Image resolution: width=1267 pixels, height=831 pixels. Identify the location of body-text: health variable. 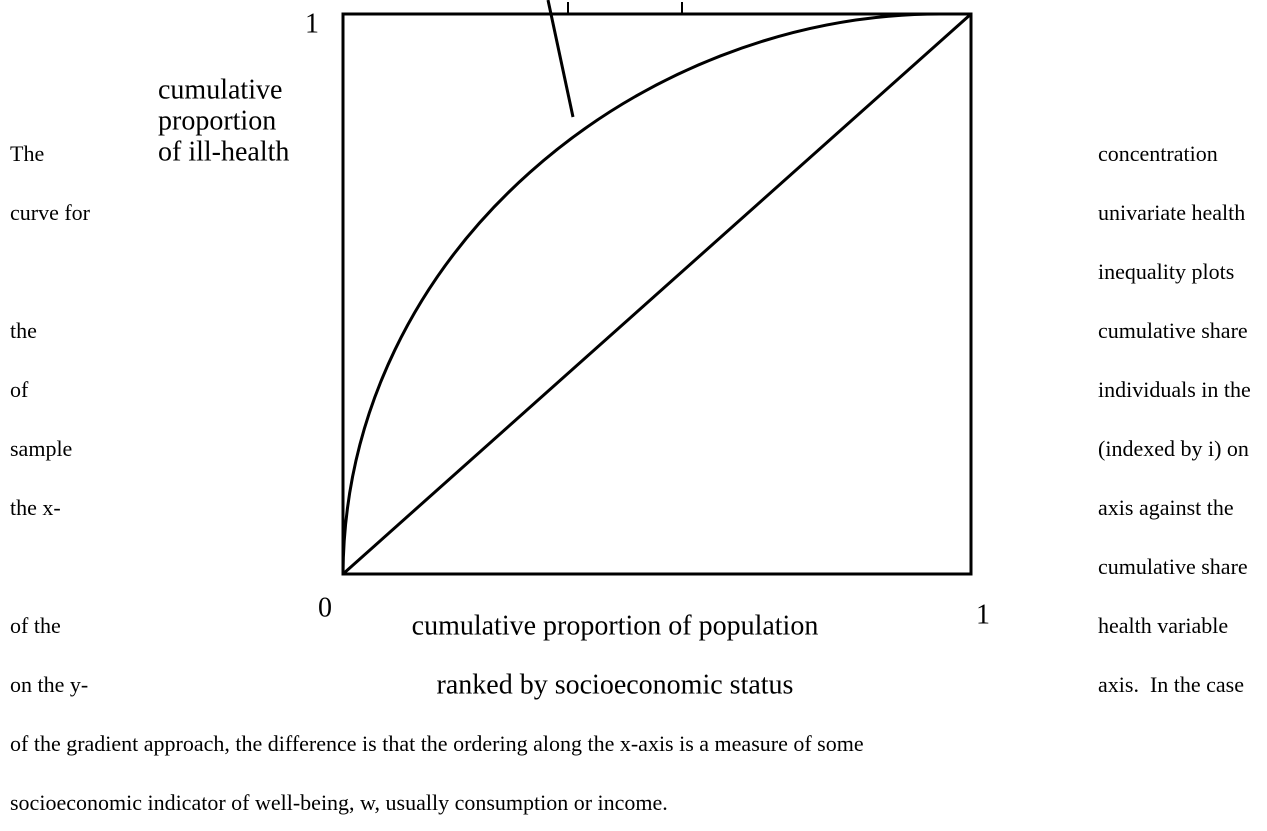
(1163, 625).